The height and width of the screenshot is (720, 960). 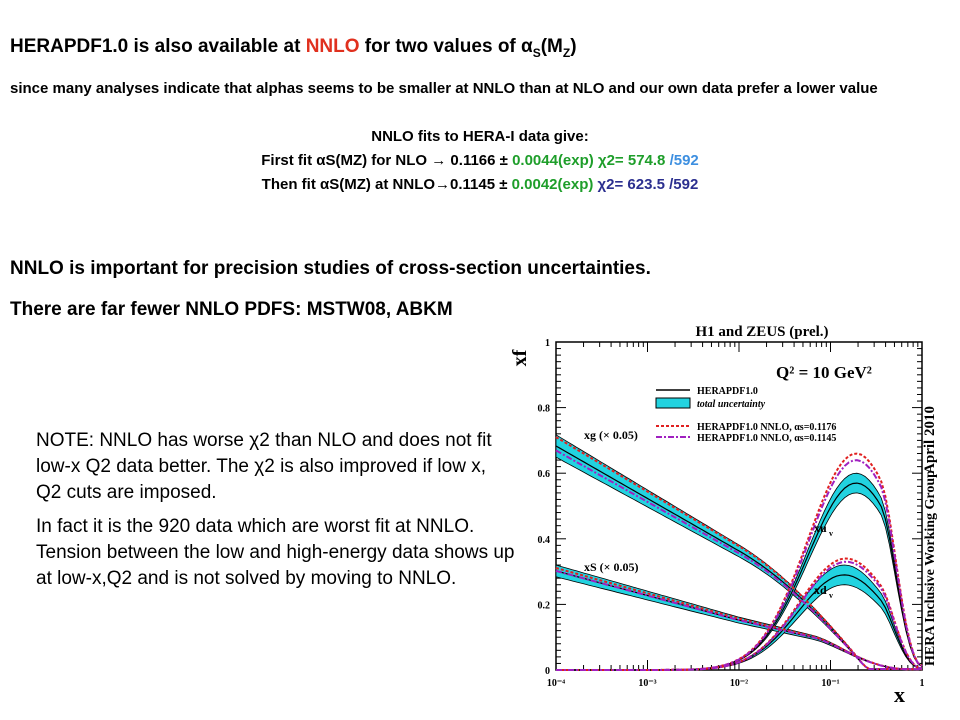 I want to click on plot-header: H1 and ZEUS (prel.), so click(x=761, y=332).